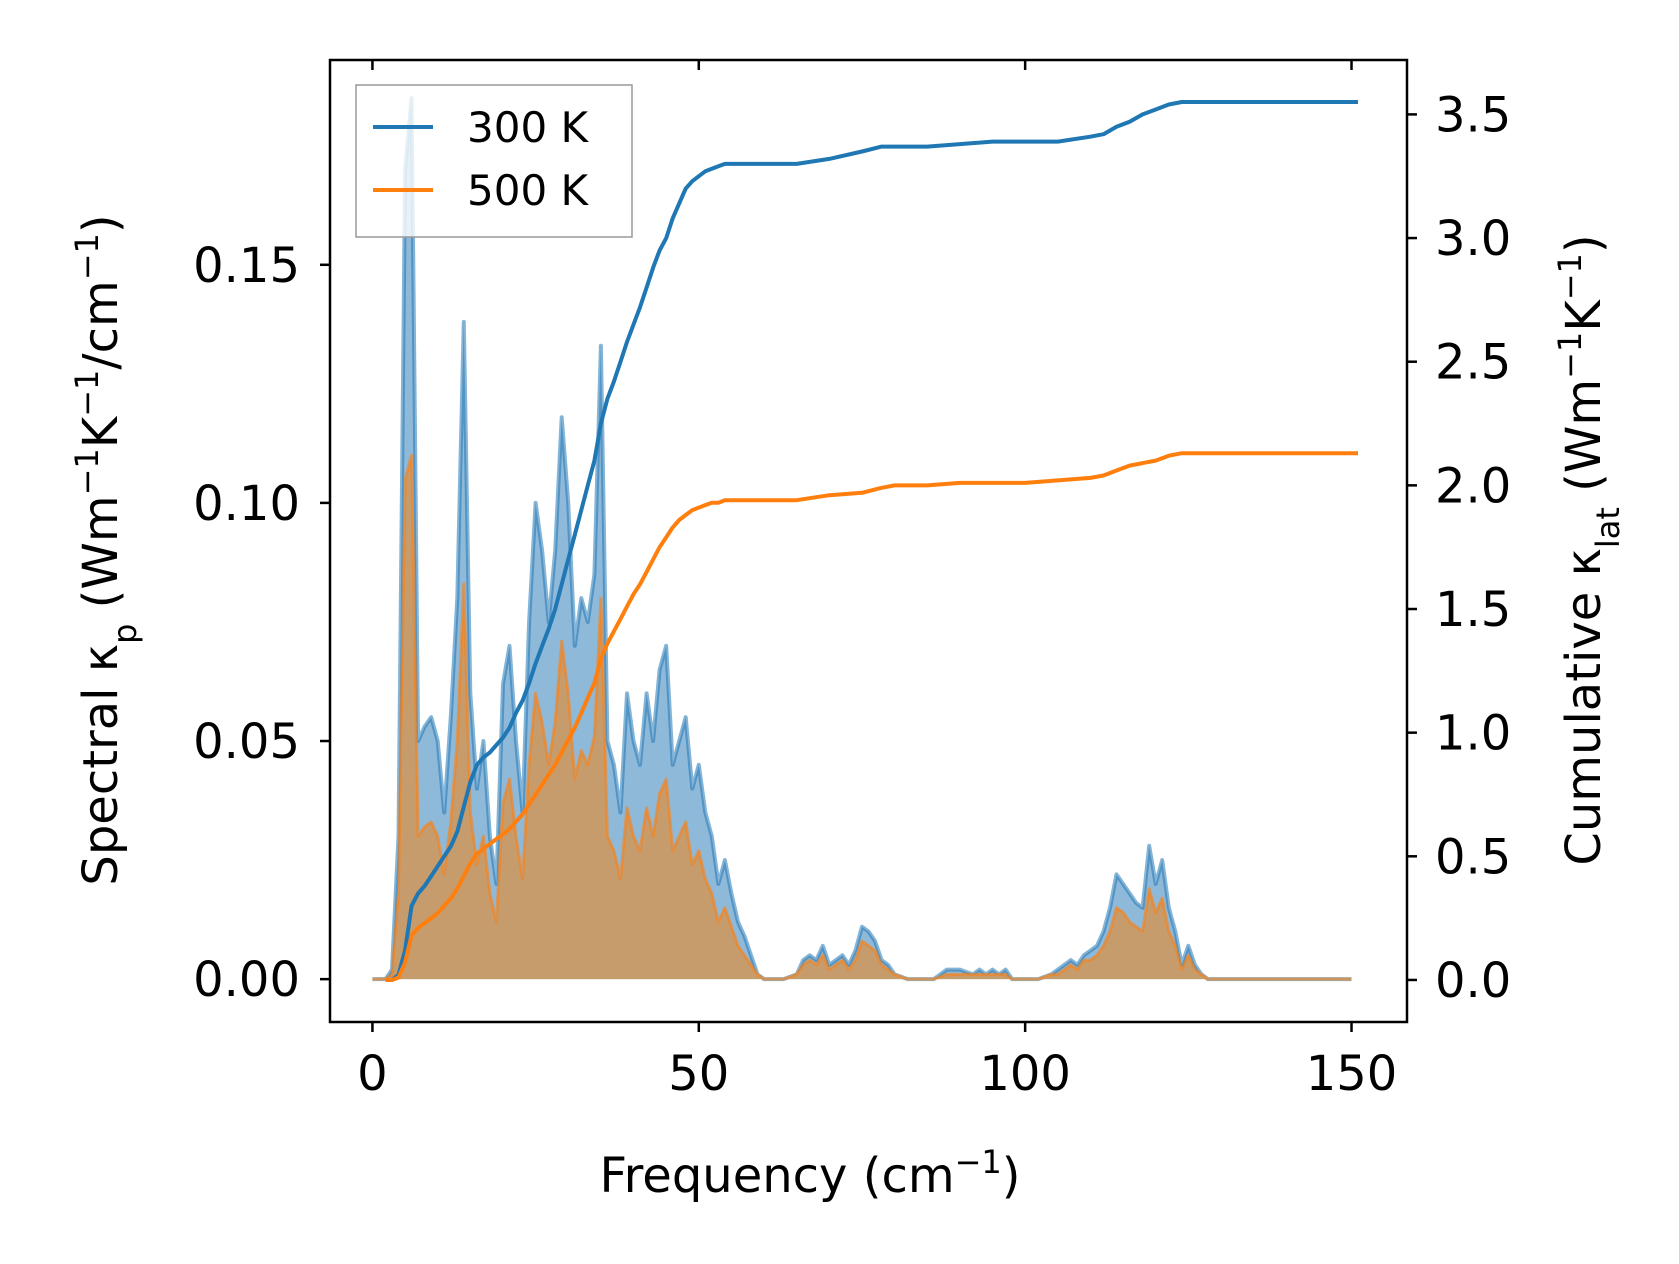 This screenshot has width=1679, height=1264. I want to click on y-tick-label-right: 1.0, so click(1473, 734).